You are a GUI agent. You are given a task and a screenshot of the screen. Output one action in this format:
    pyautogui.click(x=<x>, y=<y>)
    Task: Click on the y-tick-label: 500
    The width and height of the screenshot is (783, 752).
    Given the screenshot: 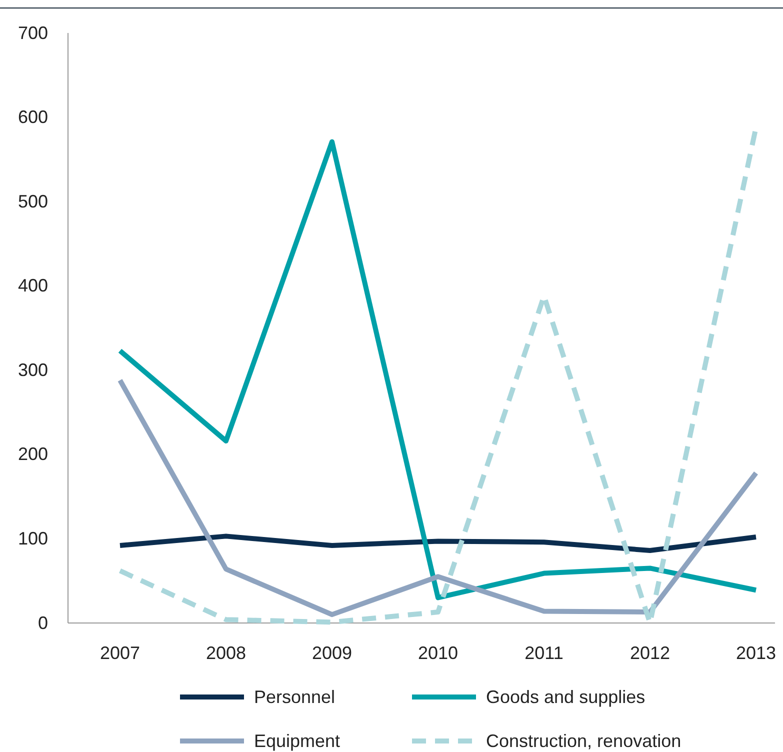 What is the action you would take?
    pyautogui.click(x=33, y=201)
    